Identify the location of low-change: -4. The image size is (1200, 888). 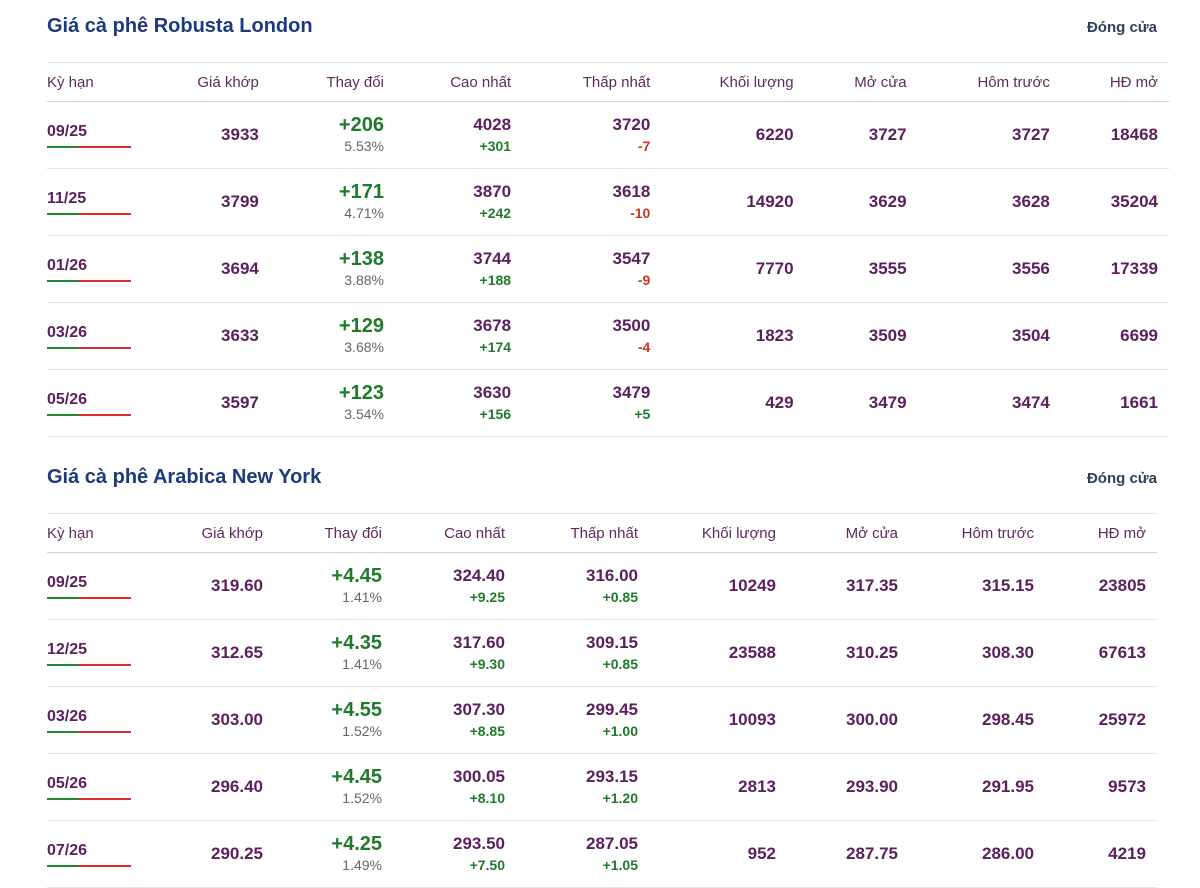
(644, 347).